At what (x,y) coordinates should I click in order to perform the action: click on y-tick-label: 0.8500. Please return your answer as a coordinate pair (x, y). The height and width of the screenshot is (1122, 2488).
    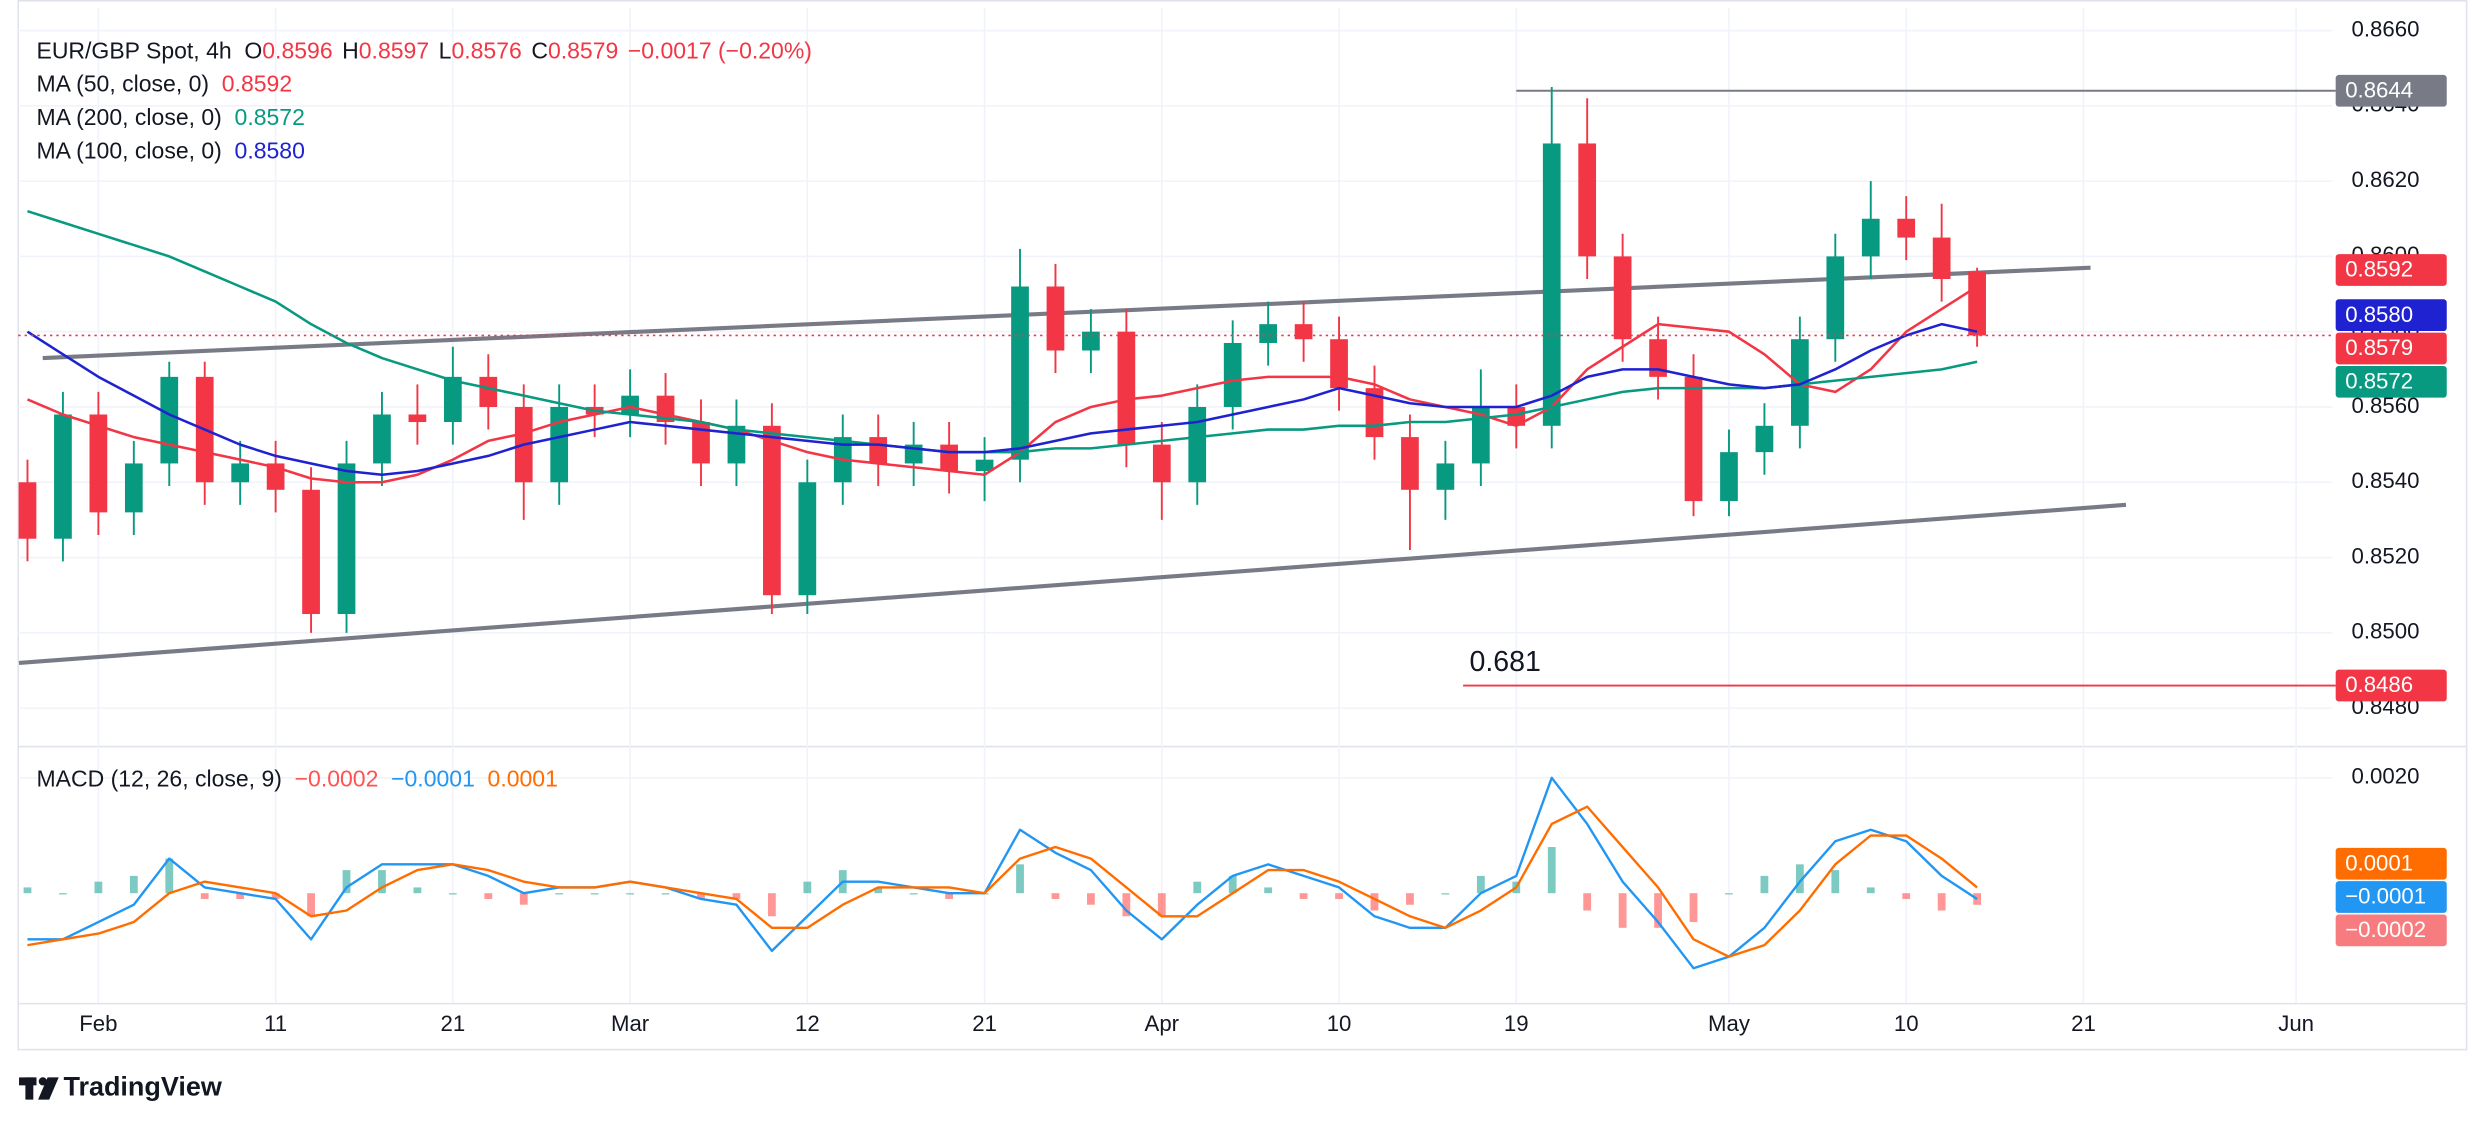
    Looking at the image, I should click on (2386, 631).